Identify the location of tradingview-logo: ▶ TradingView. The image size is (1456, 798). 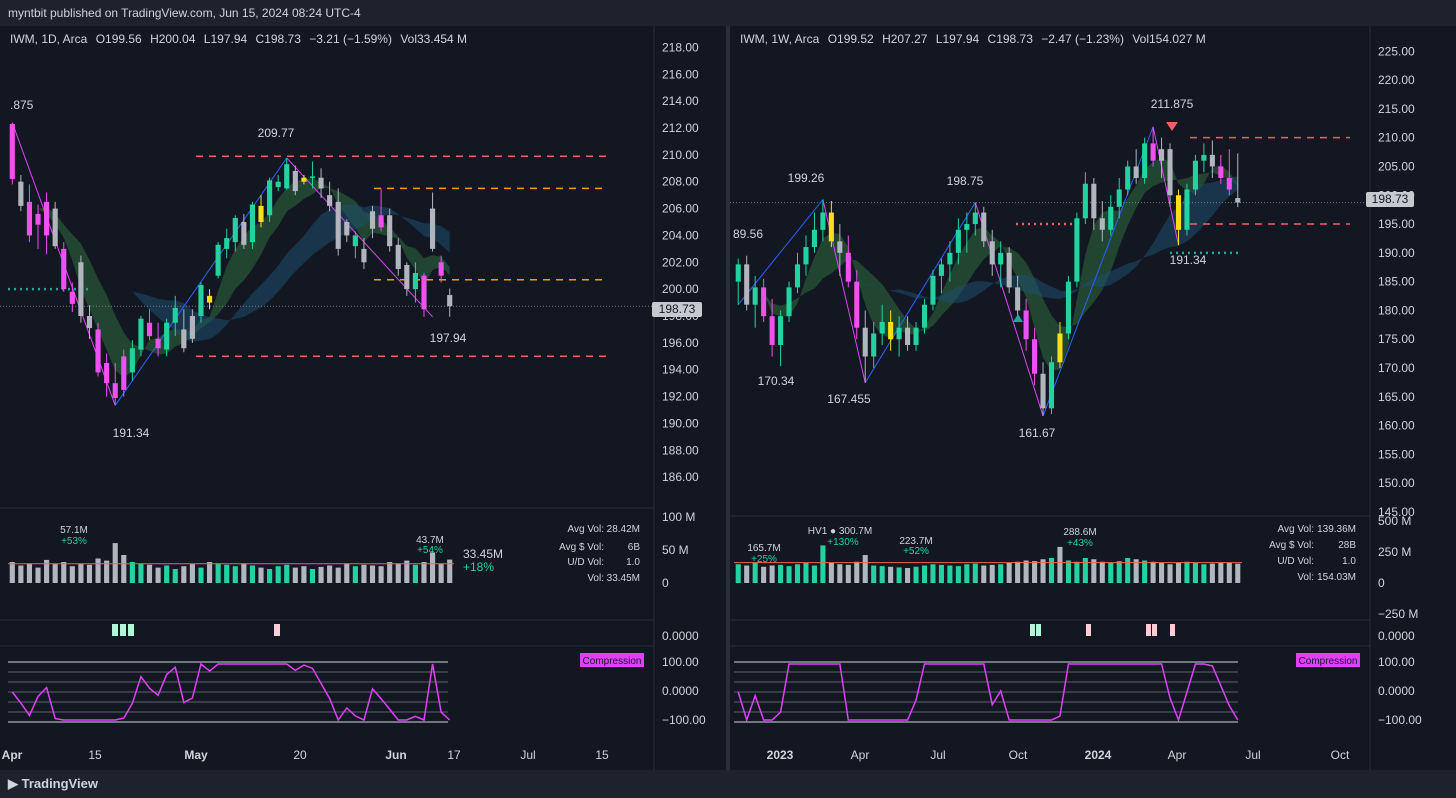
(53, 784).